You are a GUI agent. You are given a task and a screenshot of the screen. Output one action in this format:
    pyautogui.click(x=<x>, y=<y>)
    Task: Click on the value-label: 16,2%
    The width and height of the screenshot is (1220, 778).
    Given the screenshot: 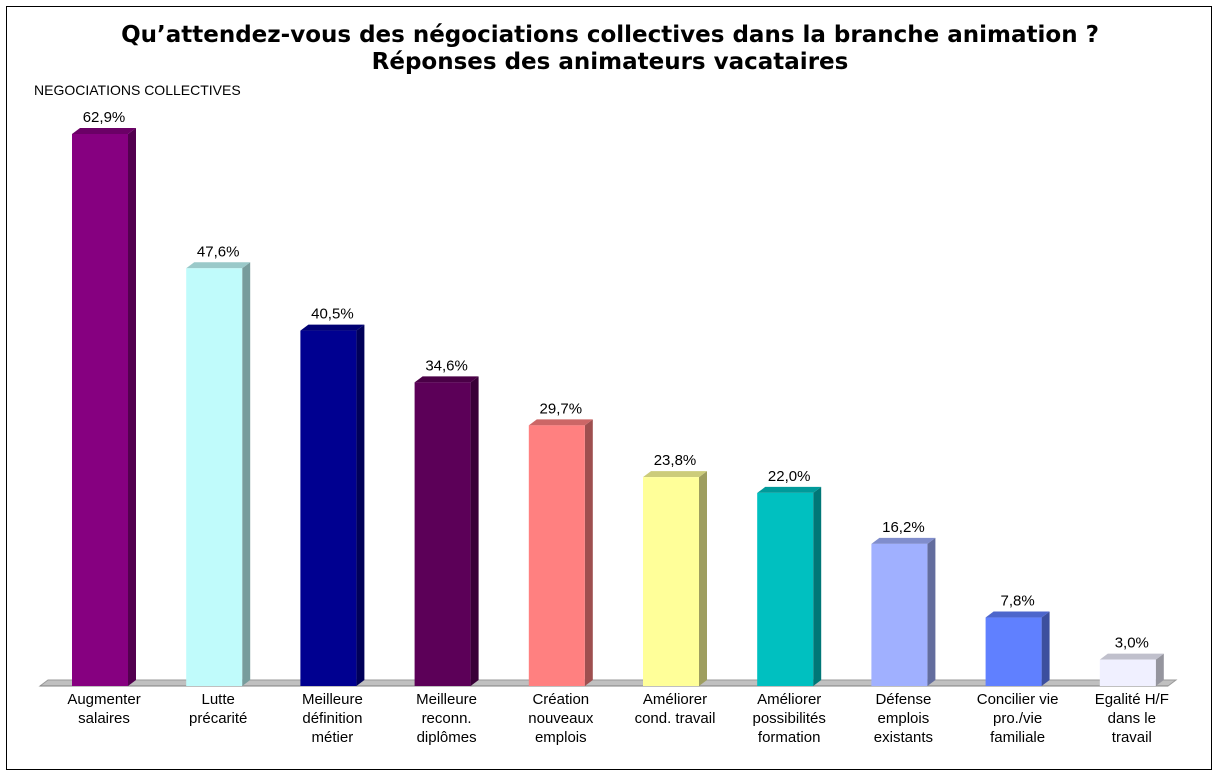 What is the action you would take?
    pyautogui.click(x=903, y=527)
    